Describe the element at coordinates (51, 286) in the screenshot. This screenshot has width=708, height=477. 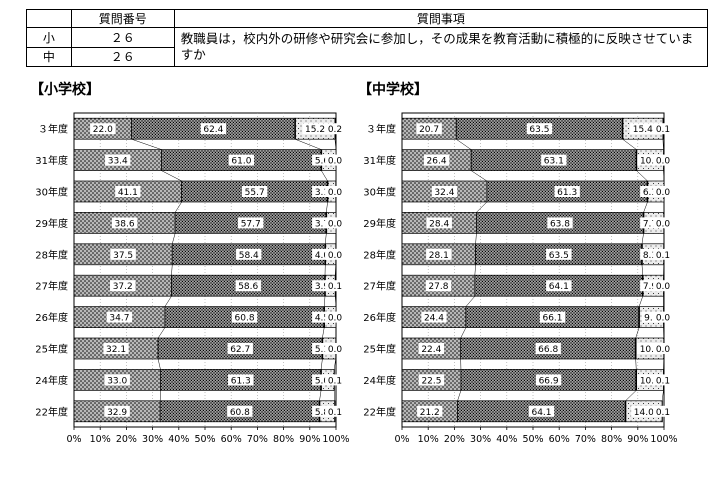
I see `category-label: 27年度` at that location.